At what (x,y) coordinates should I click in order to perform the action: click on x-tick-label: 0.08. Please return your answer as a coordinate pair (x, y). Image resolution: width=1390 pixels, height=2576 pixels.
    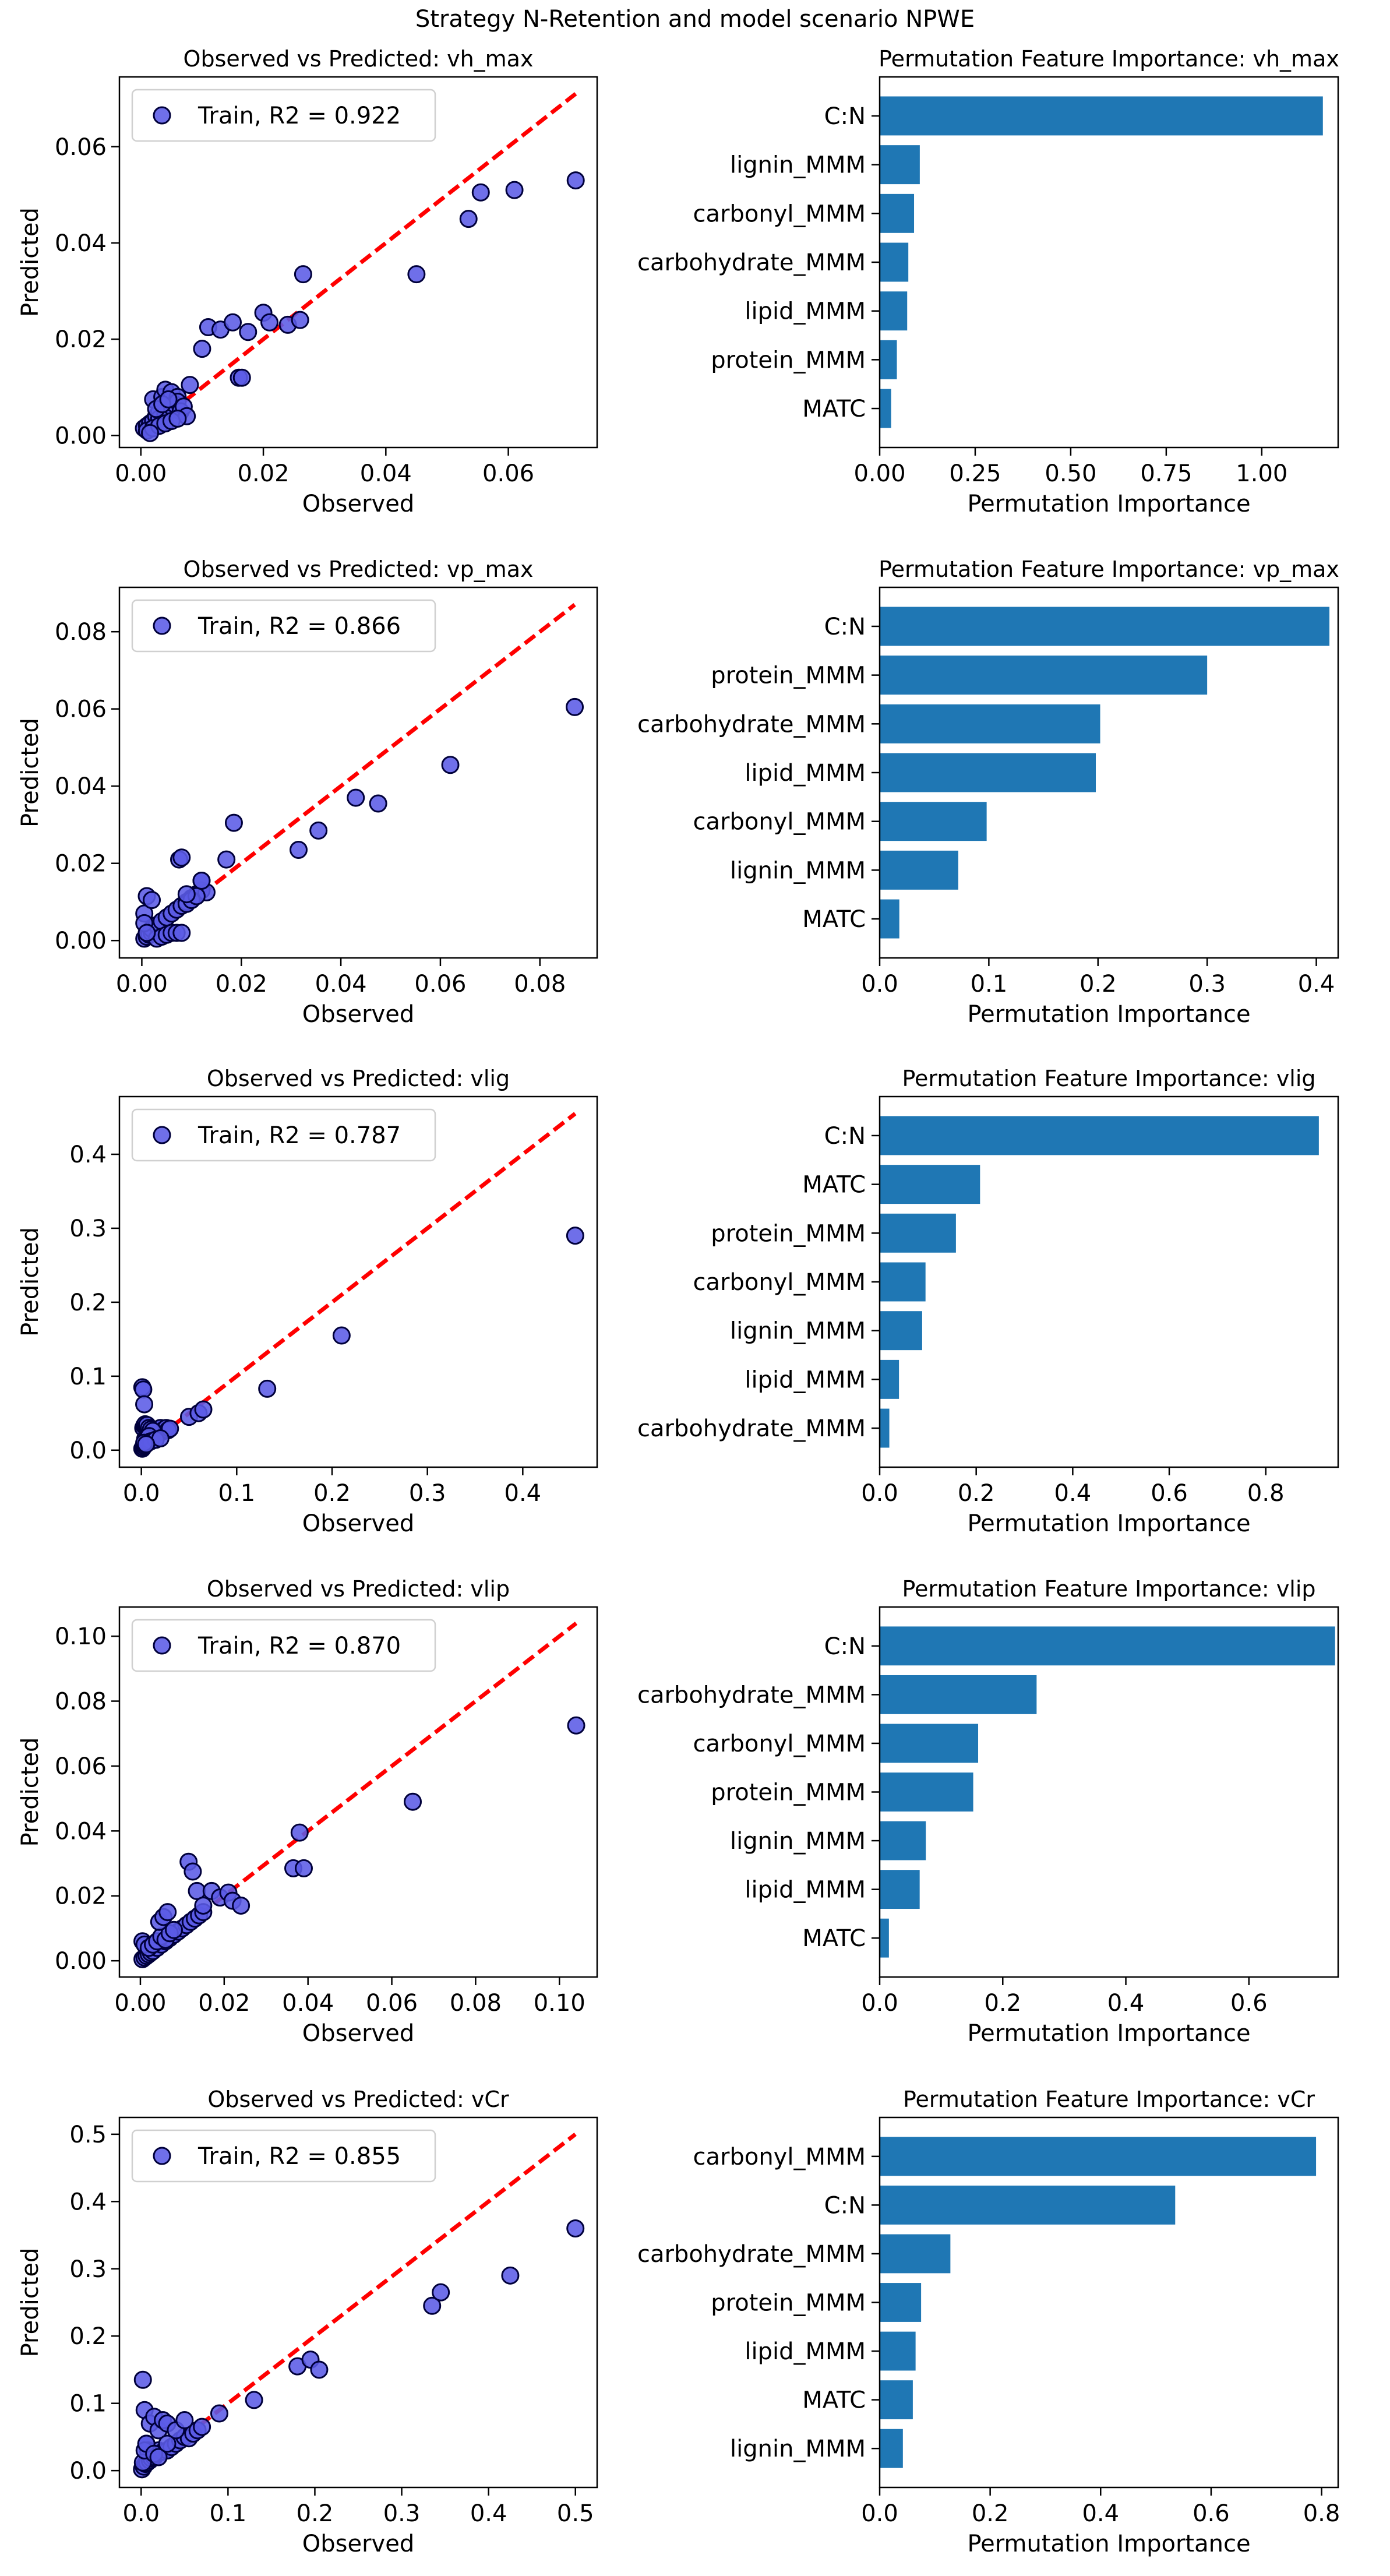
    Looking at the image, I should click on (540, 984).